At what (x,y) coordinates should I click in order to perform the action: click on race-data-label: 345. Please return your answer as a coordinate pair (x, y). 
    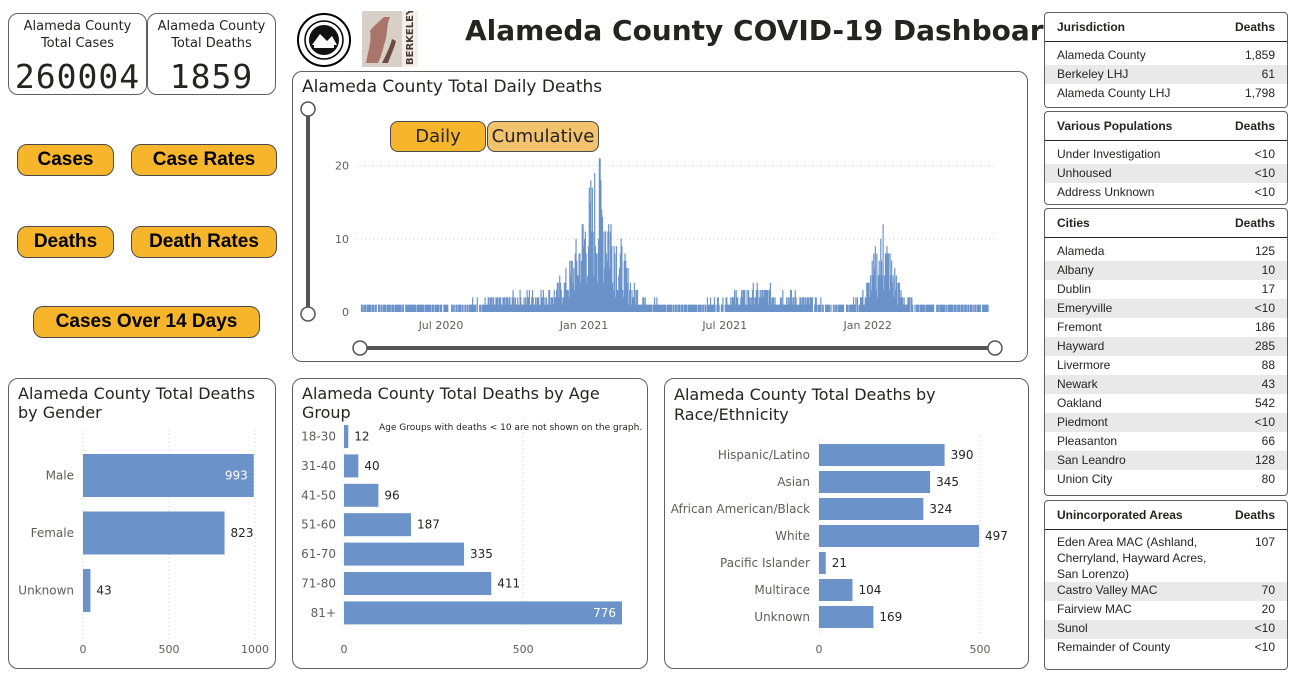
    Looking at the image, I should click on (947, 482).